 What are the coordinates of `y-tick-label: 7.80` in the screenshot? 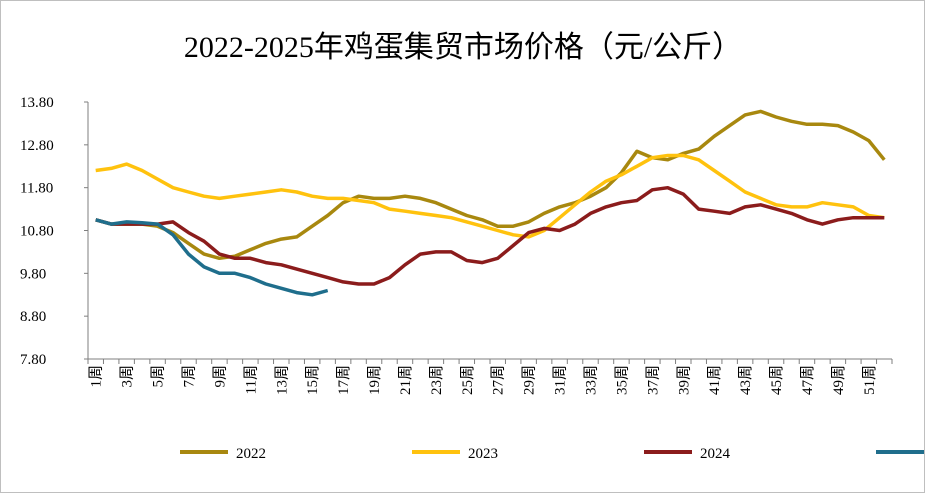 It's located at (33, 360).